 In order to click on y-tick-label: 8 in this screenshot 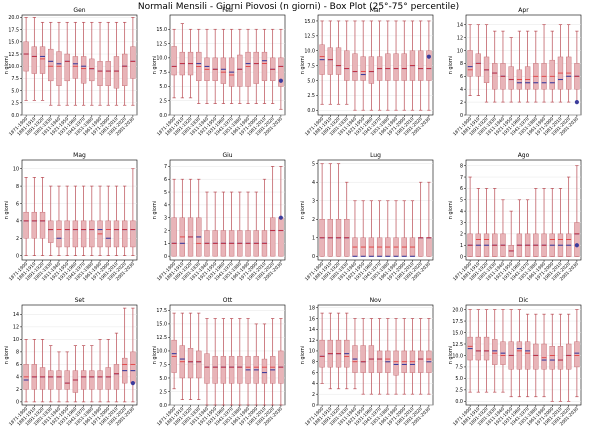, I will do `click(17, 187)`.